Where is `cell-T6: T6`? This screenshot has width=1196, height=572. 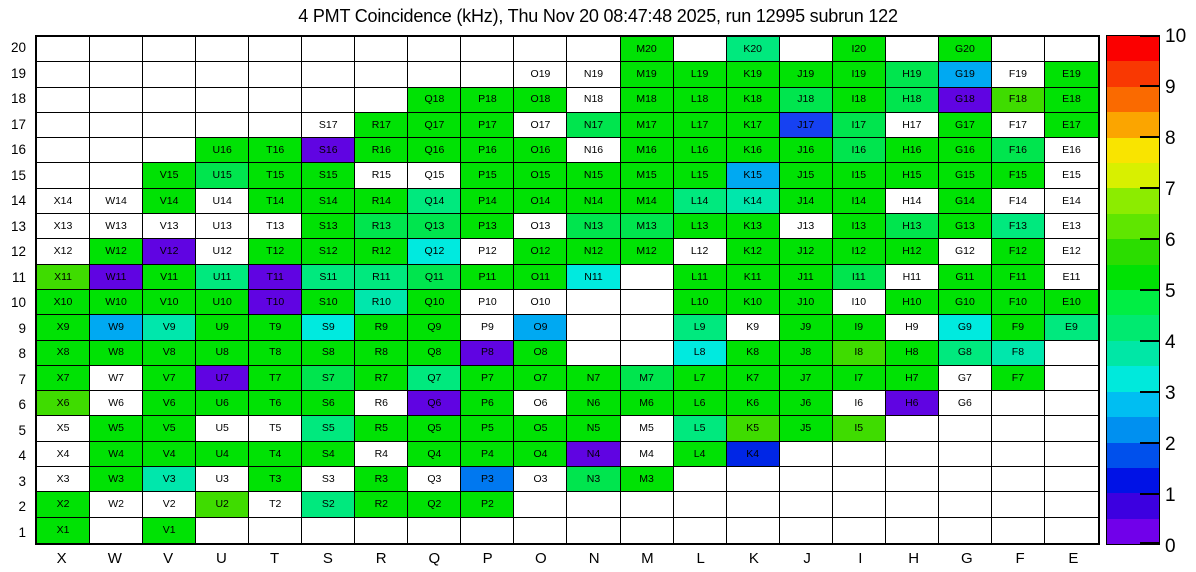 cell-T6: T6 is located at coordinates (276, 404).